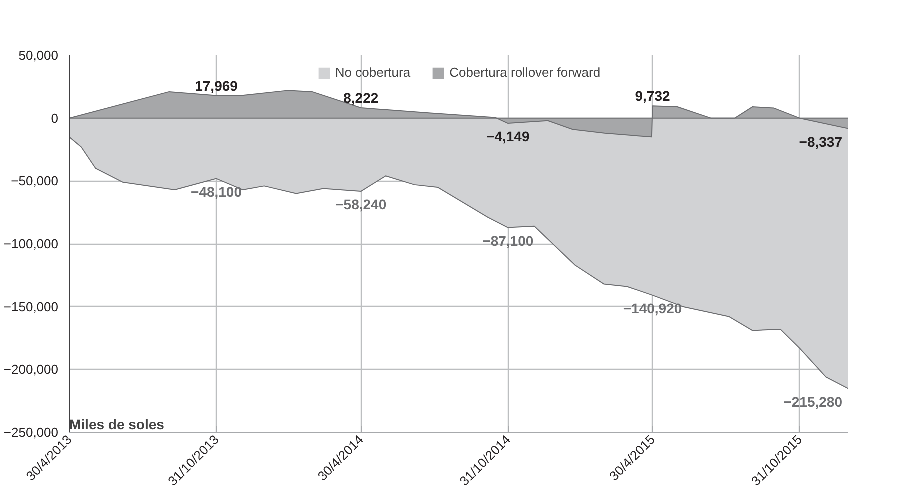  Describe the element at coordinates (373, 72) in the screenshot. I see `legend-label: No cobertura` at that location.